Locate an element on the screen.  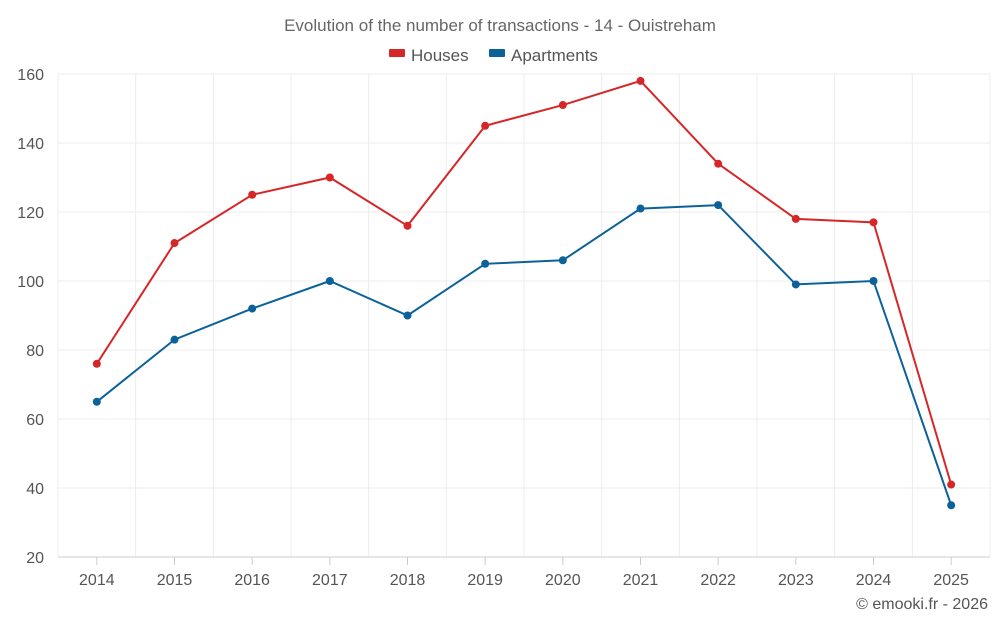
legend-label: Houses is located at coordinates (440, 55).